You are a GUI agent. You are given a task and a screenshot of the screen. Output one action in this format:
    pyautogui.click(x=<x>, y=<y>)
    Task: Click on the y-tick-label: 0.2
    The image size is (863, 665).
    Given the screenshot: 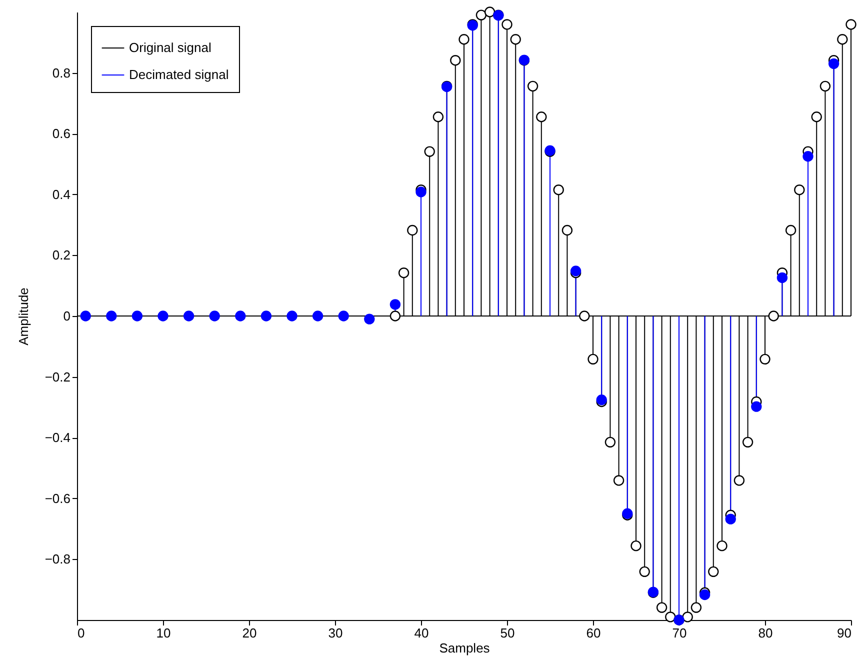 What is the action you would take?
    pyautogui.click(x=61, y=255)
    